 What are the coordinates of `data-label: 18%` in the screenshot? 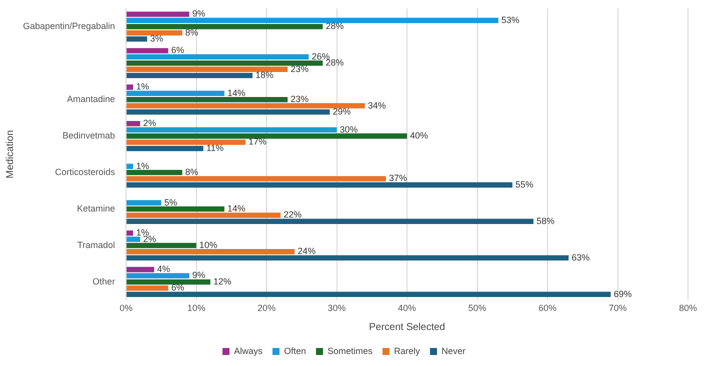 It's located at (265, 75).